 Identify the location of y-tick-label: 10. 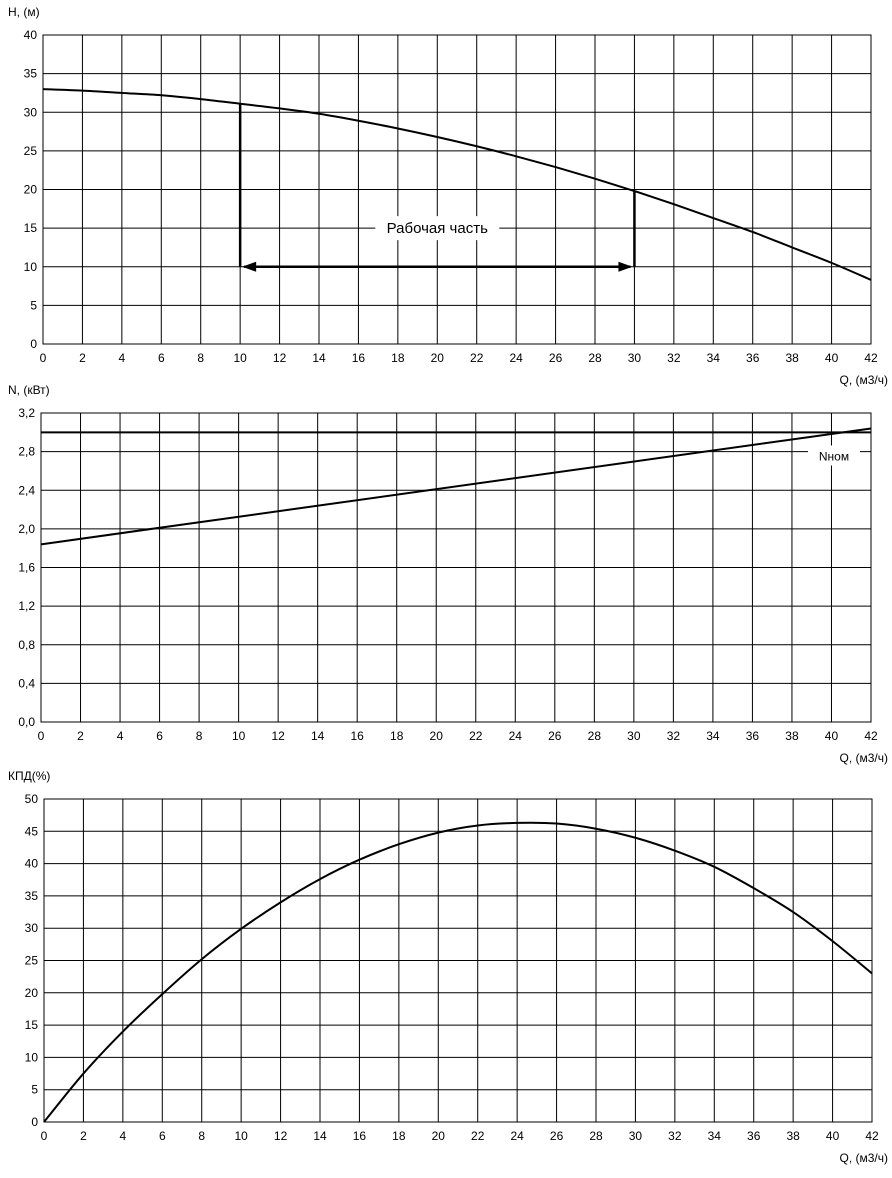
(31, 267).